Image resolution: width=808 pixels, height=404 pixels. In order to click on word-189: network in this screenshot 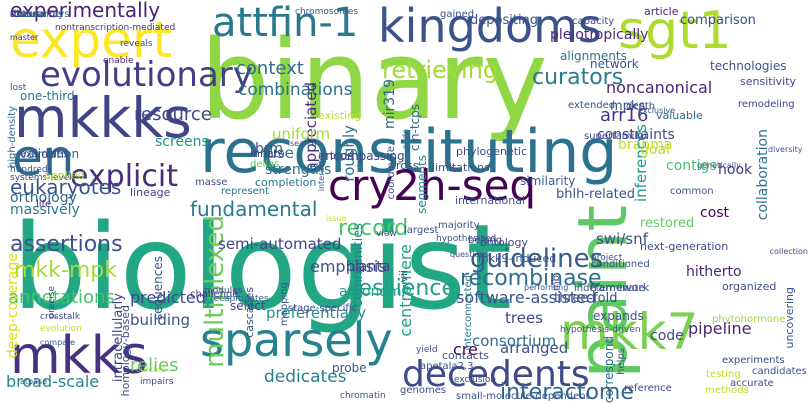, I will do `click(614, 64)`.